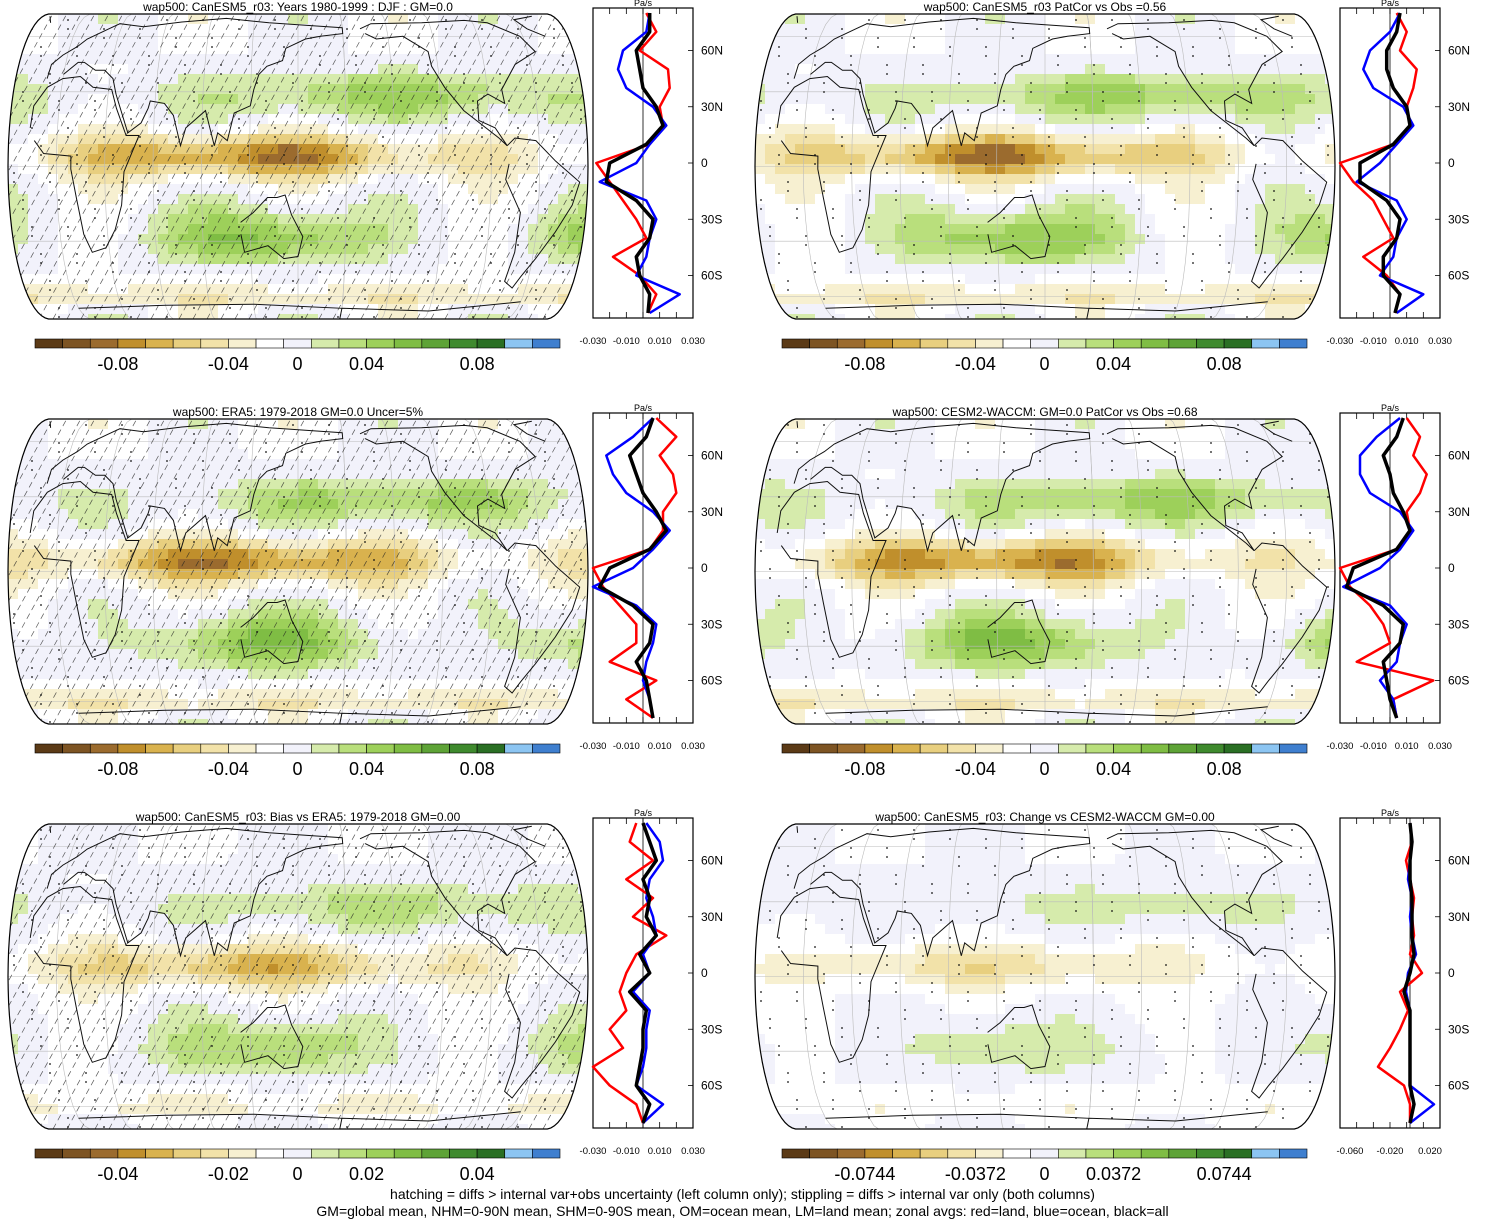  What do you see at coordinates (975, 364) in the screenshot?
I see `colorbar-tick-label: -0.04` at bounding box center [975, 364].